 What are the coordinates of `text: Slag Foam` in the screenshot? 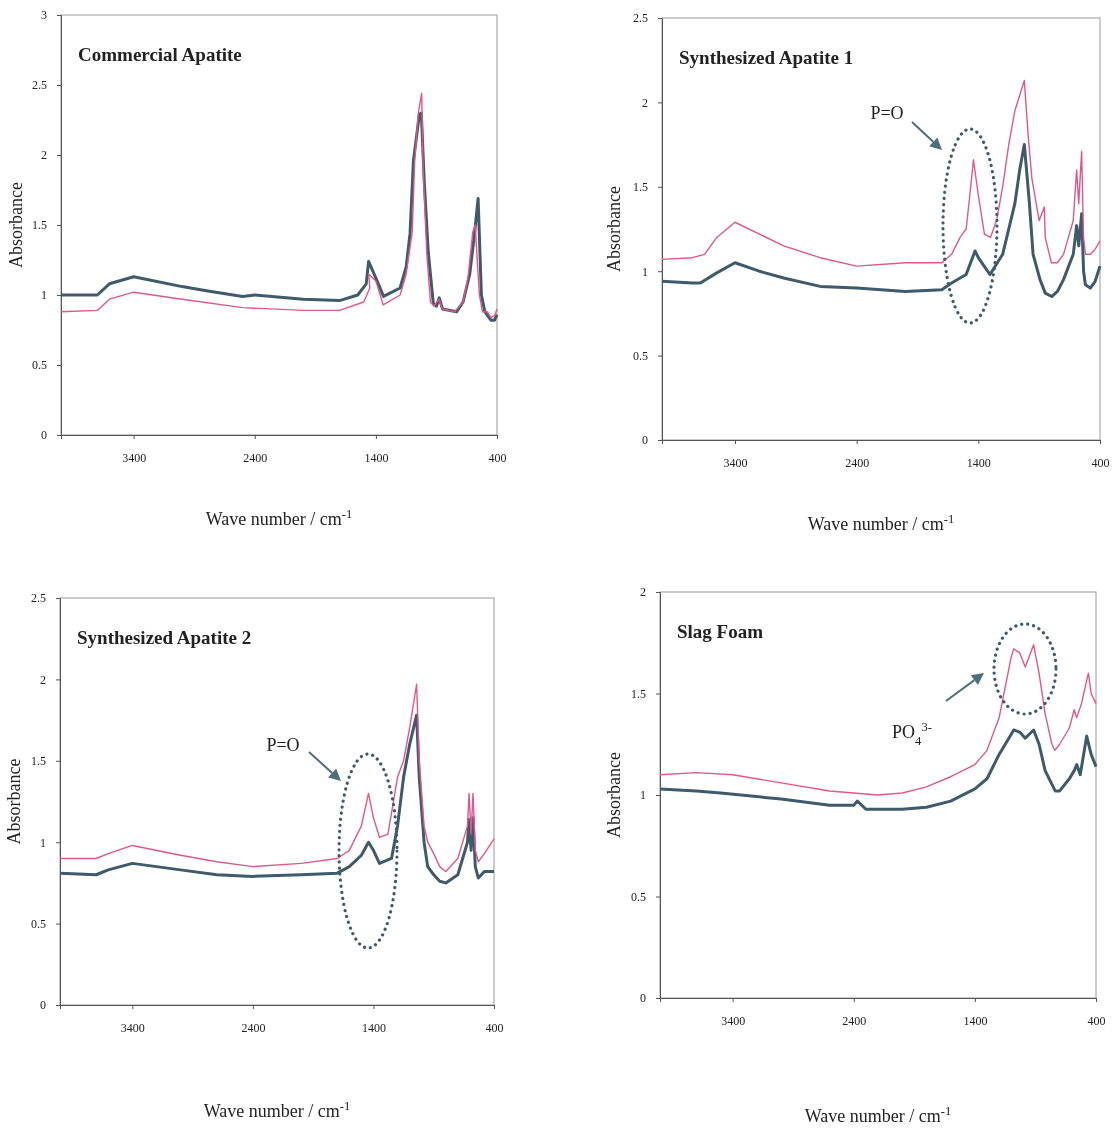 It's located at (720, 631).